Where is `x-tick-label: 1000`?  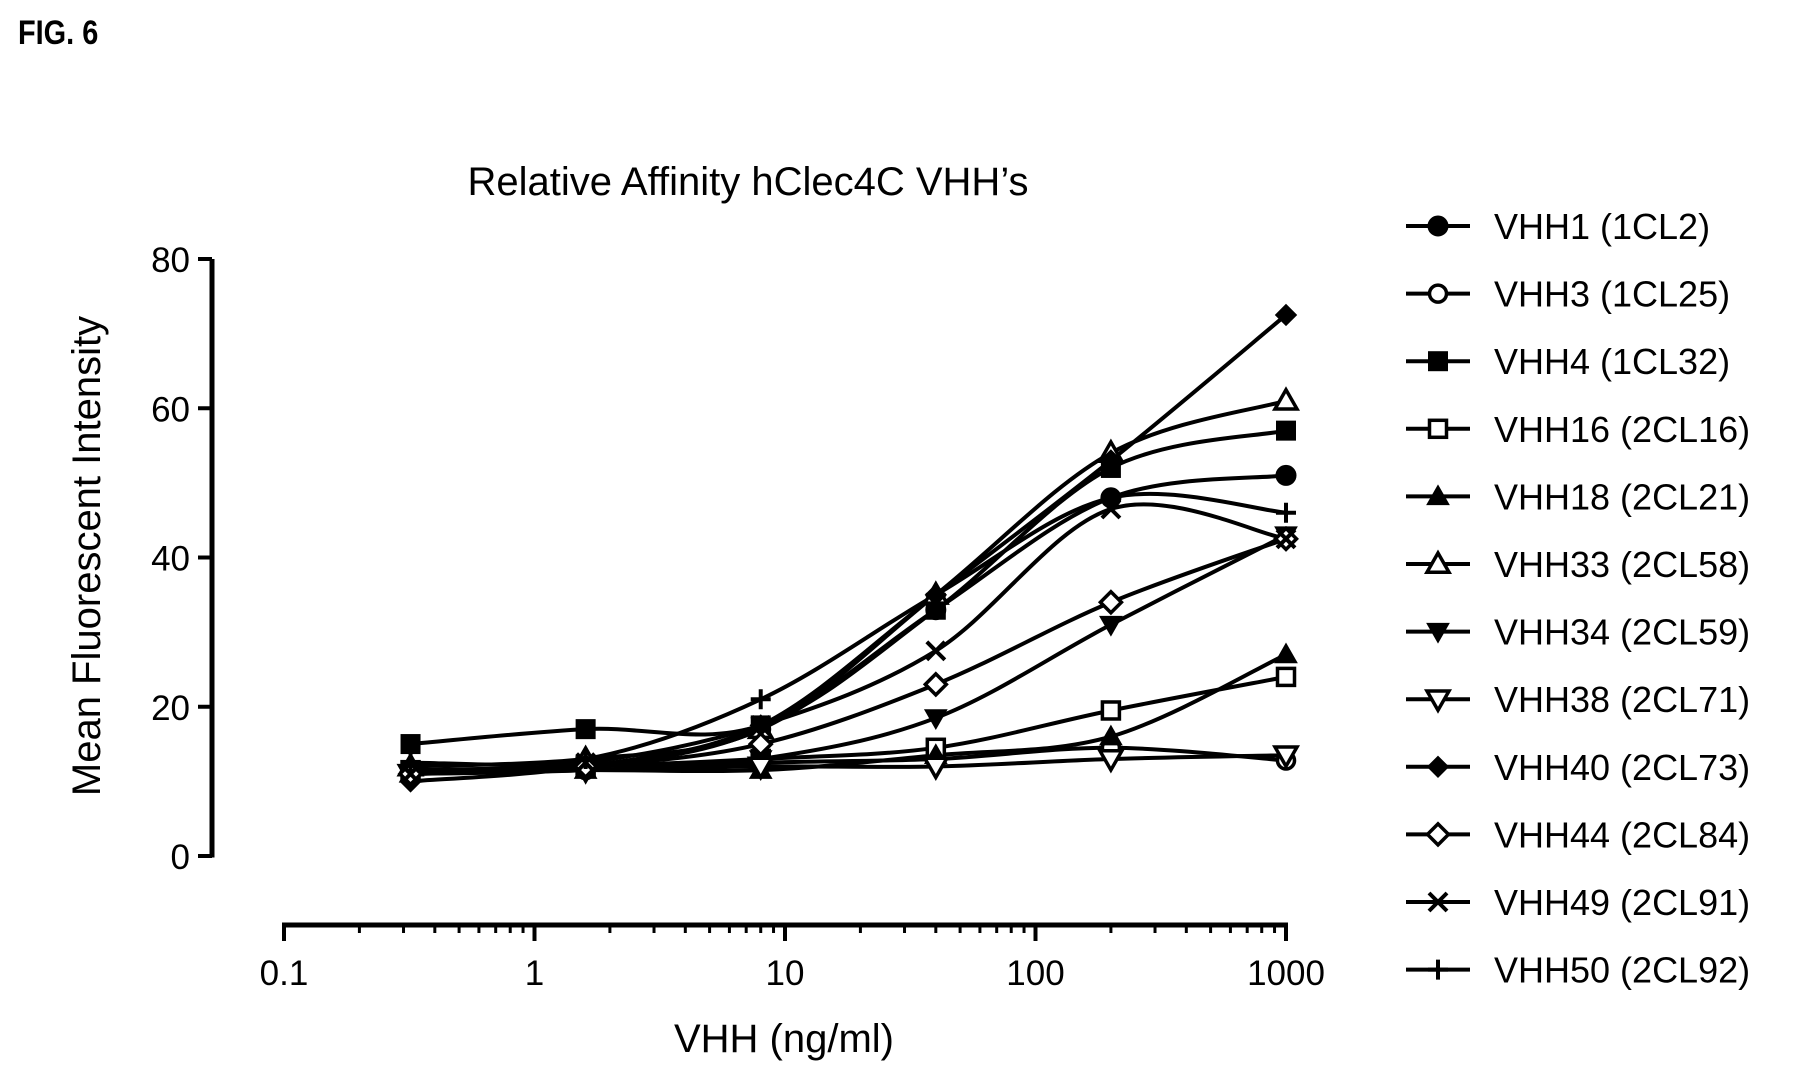
x-tick-label: 1000 is located at coordinates (1286, 973).